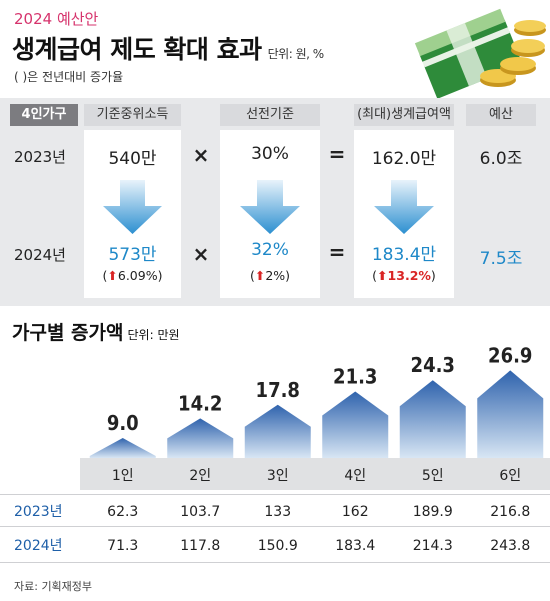 The height and width of the screenshot is (601, 550). What do you see at coordinates (355, 546) in the screenshot?
I see `row-value: 183.4` at bounding box center [355, 546].